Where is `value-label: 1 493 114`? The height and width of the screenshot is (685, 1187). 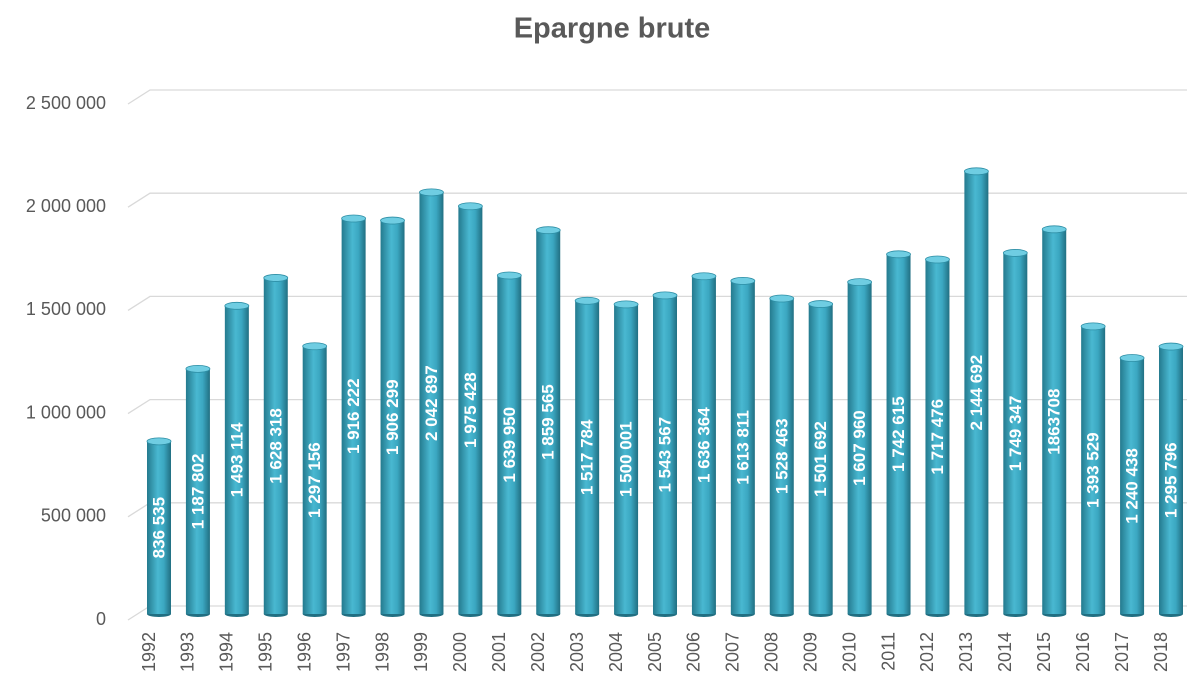
value-label: 1 493 114 is located at coordinates (236, 459).